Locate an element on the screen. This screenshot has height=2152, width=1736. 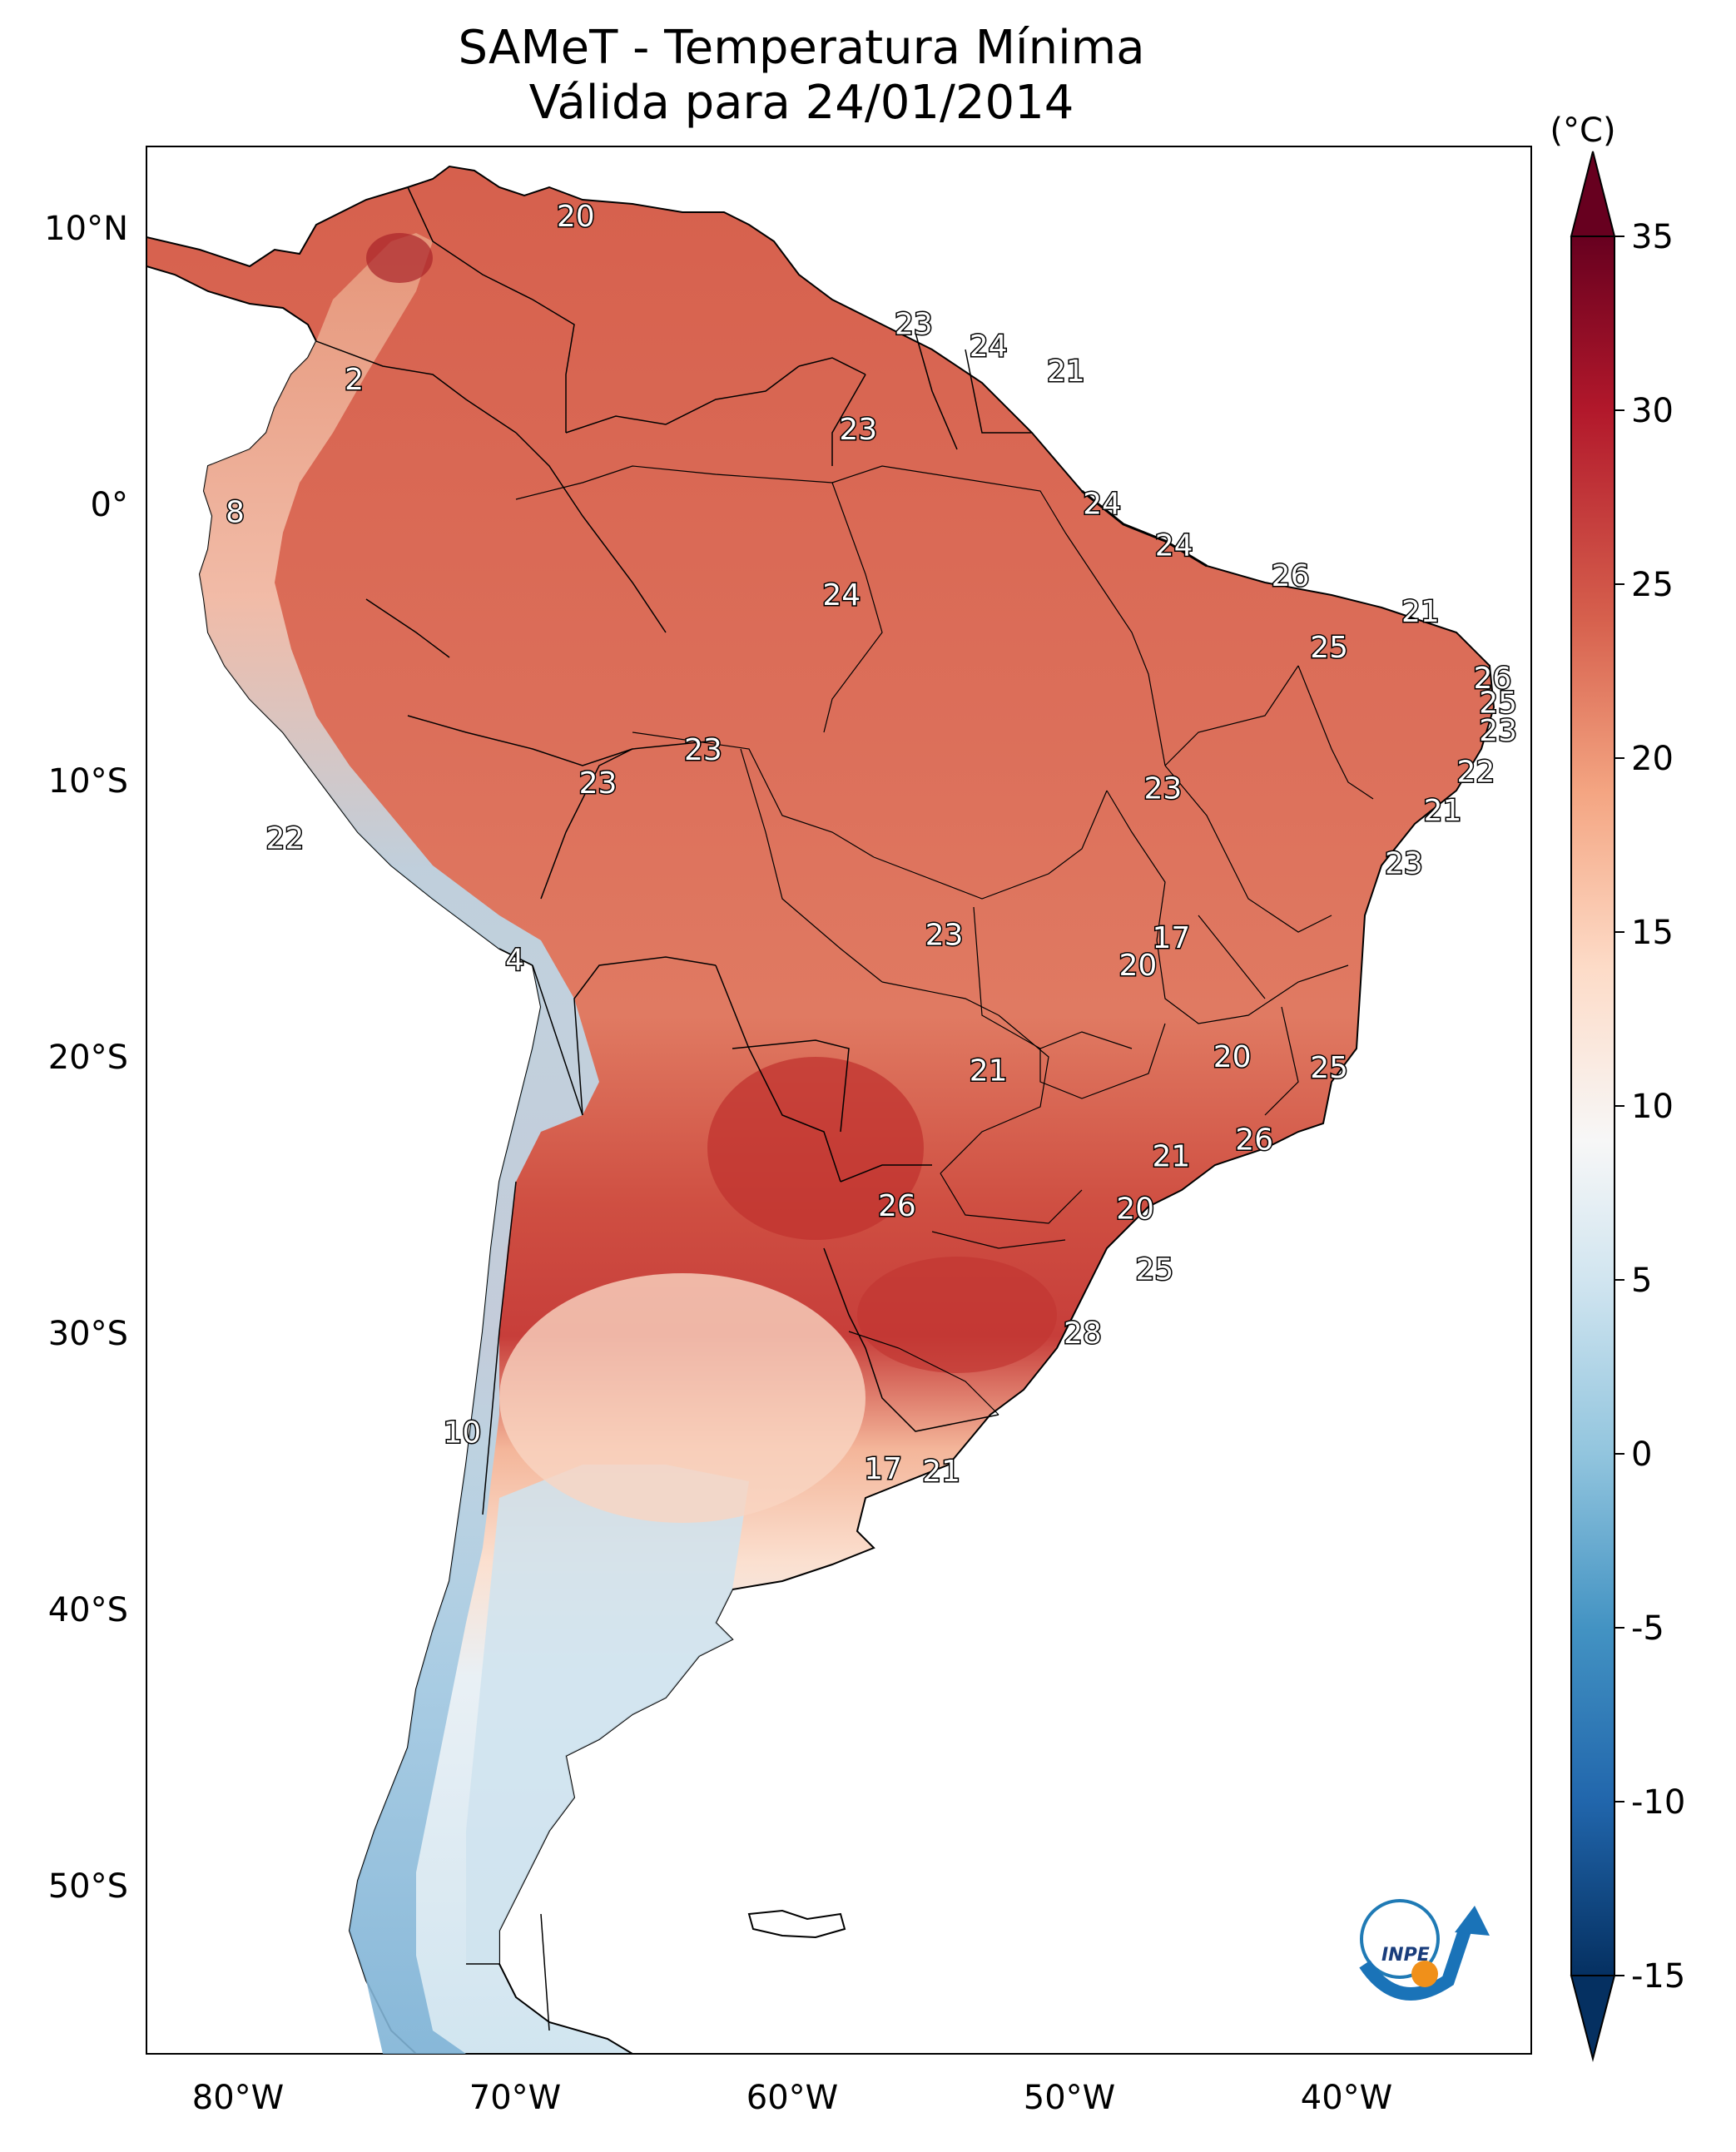
lat-tick: 10°S is located at coordinates (88, 781).